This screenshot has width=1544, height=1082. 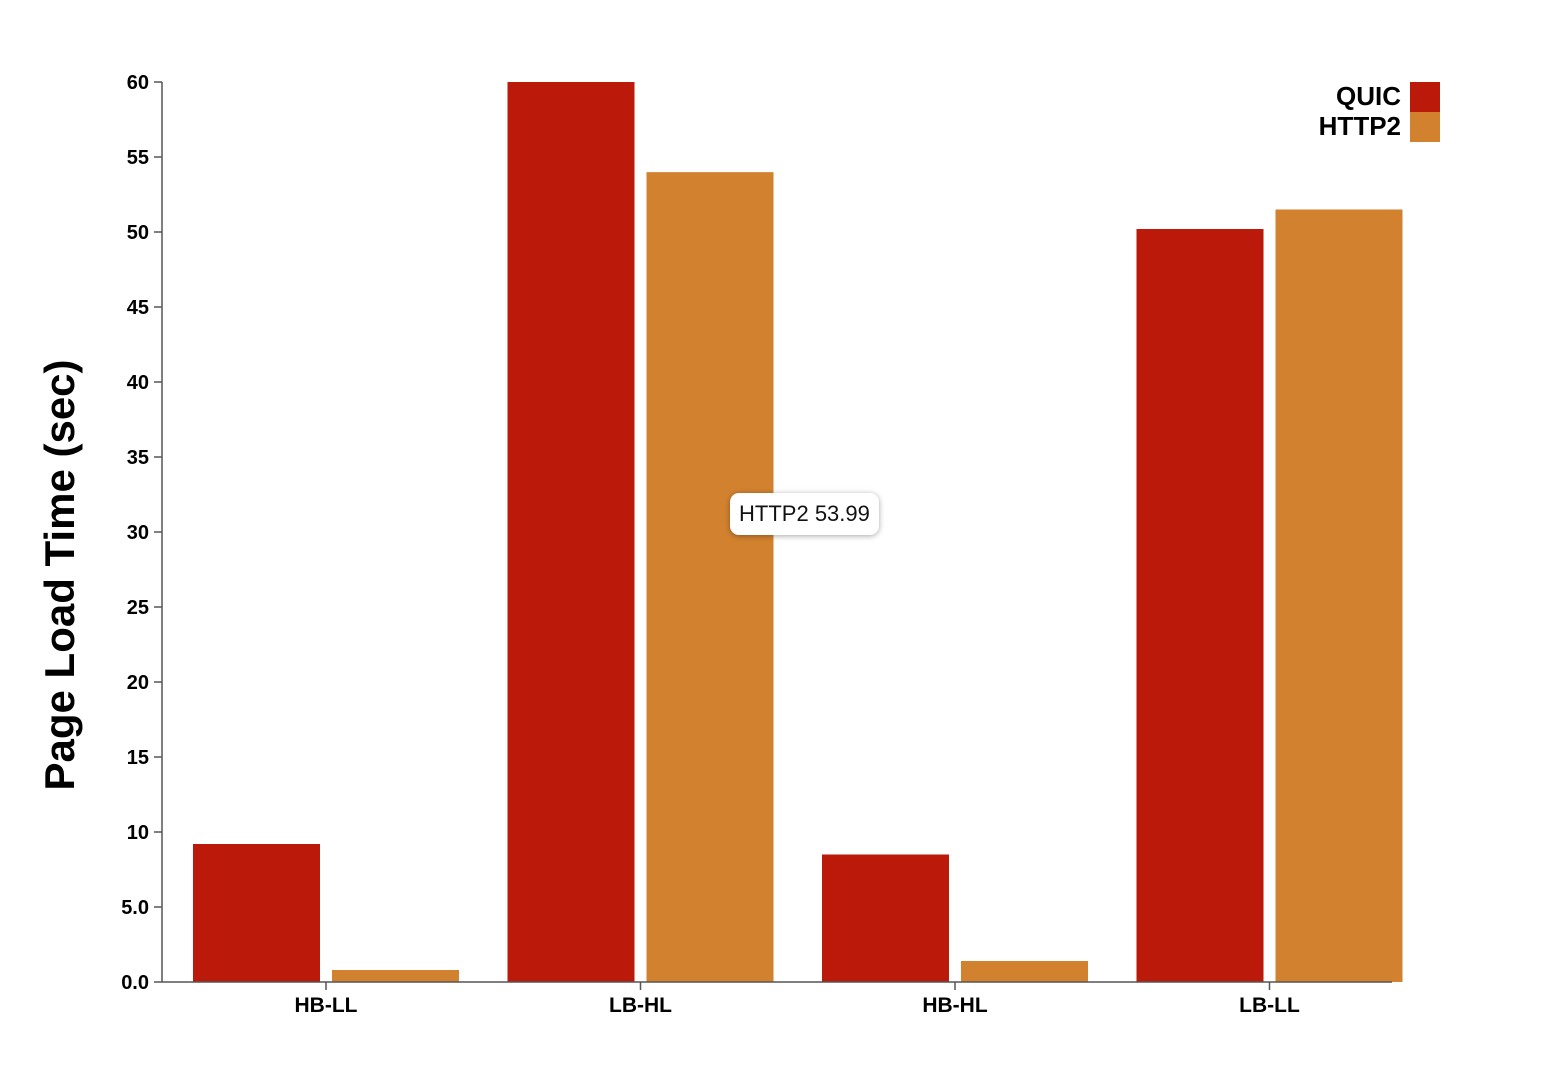 What do you see at coordinates (1200, 605) in the screenshot?
I see `bar-quic-lb-ll` at bounding box center [1200, 605].